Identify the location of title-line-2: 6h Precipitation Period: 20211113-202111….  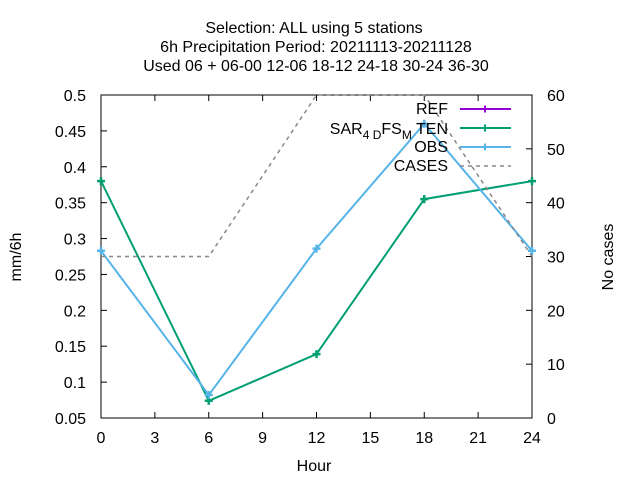
(316, 47).